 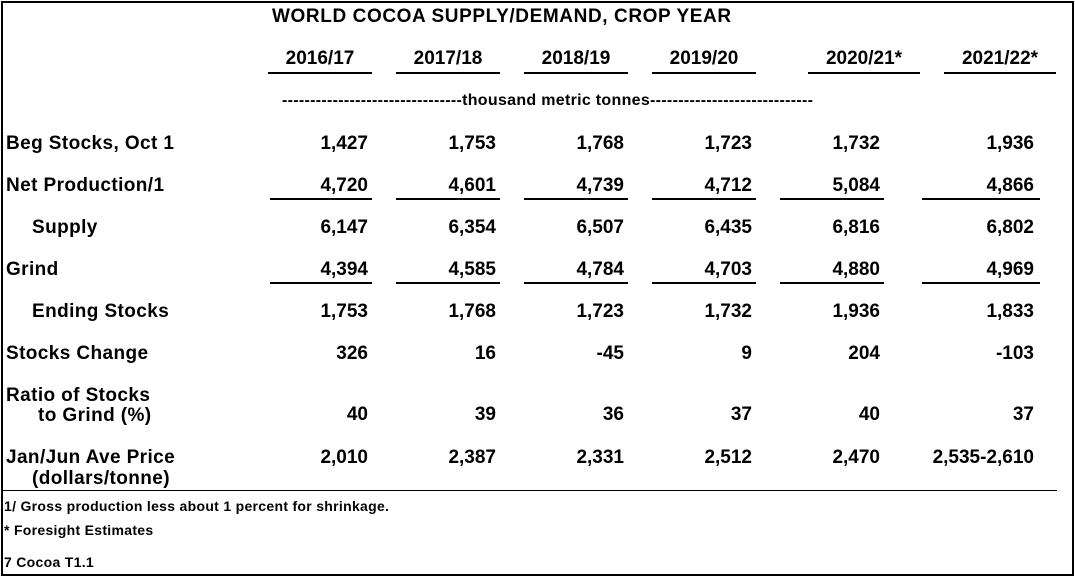 I want to click on table-cell: 2,010, so click(x=344, y=457).